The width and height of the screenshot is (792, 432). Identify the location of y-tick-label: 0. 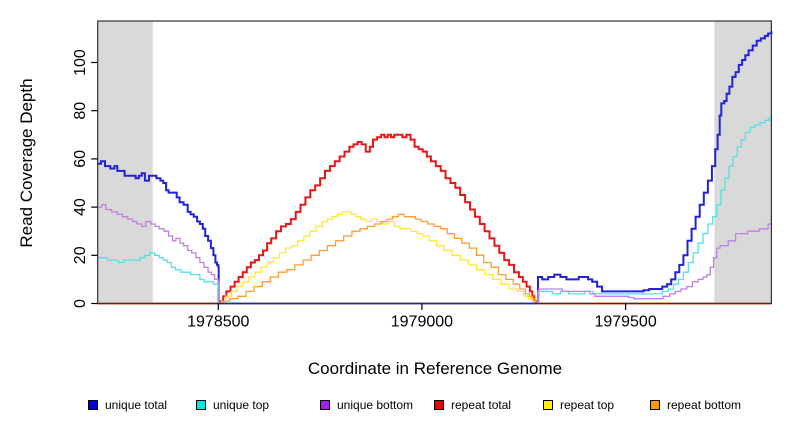
(80, 303).